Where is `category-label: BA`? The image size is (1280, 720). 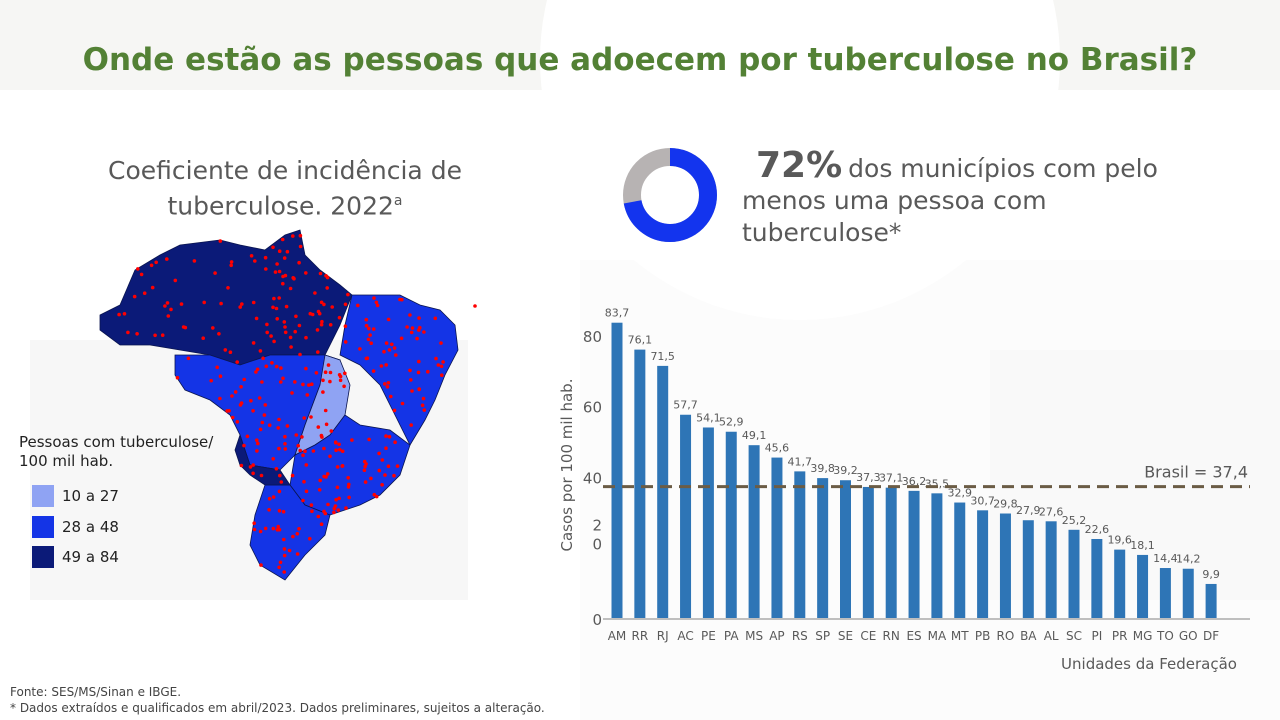 category-label: BA is located at coordinates (1028, 636).